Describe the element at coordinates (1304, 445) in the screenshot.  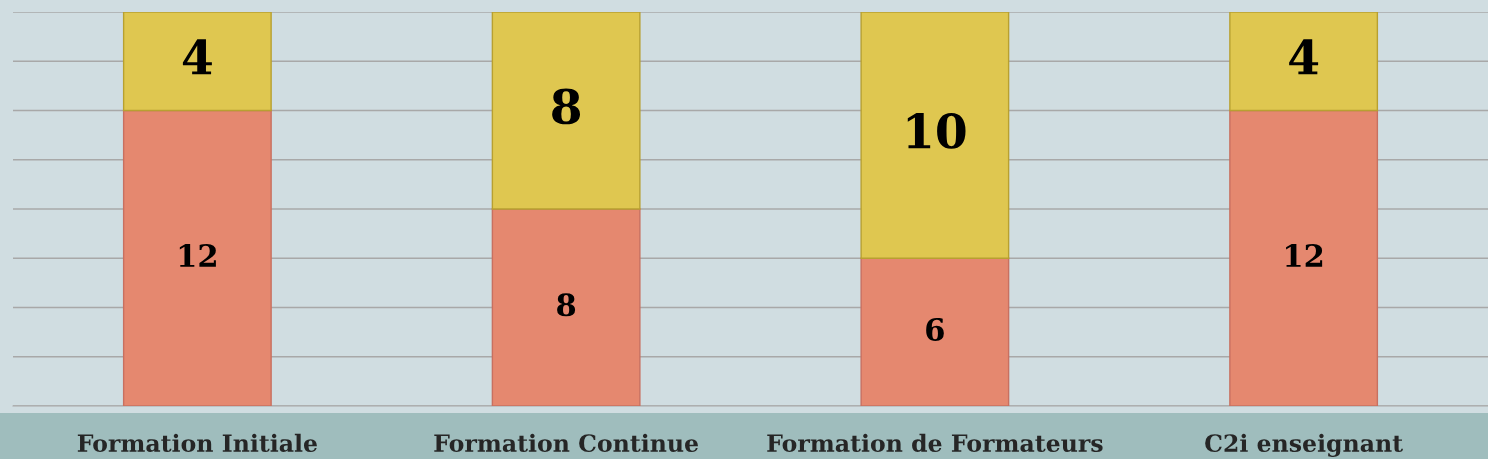
I see `x-tick-label: C2i enseignant` at that location.